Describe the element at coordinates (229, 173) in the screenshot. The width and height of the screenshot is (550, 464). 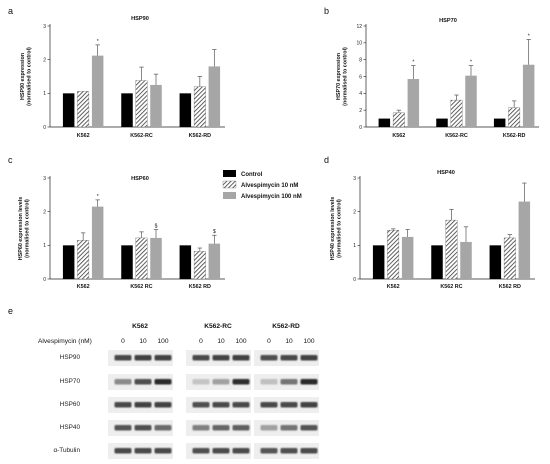
I see `legend-swatch-control` at that location.